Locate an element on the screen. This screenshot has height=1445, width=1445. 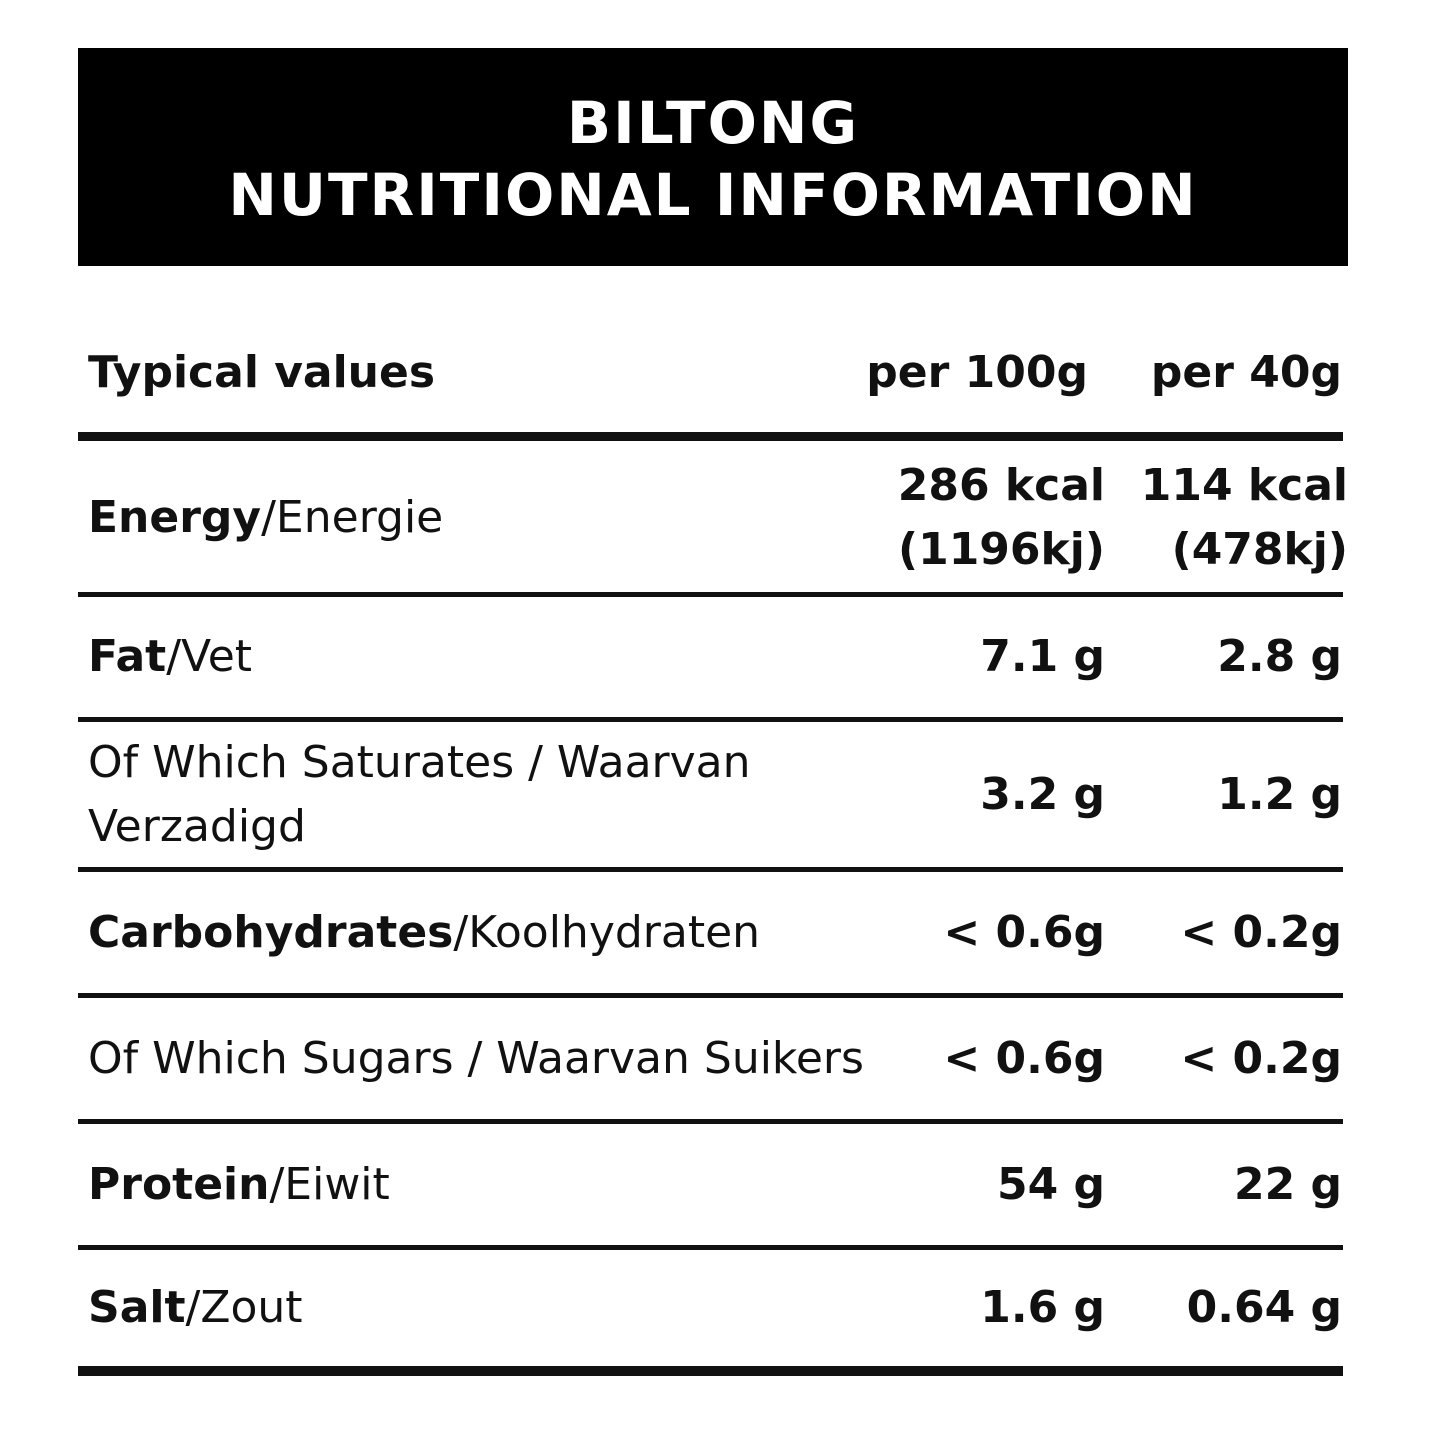
label-dutch: /Eiwit is located at coordinates (329, 1184).